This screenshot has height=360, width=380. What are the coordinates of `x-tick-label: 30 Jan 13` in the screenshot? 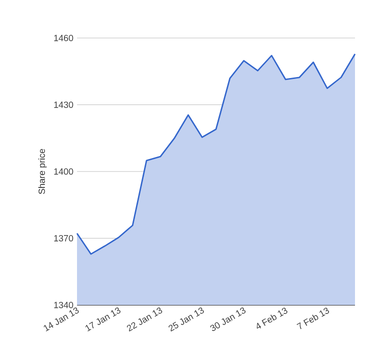 It's located at (228, 319).